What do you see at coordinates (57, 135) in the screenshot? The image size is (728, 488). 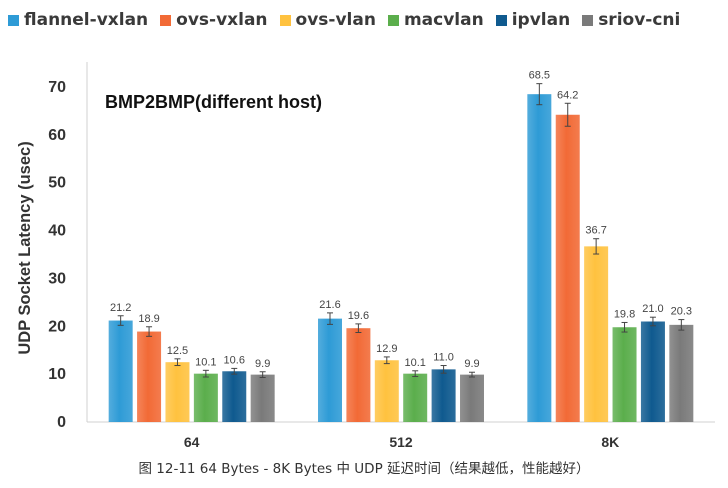 I see `y-tick-label: 60` at bounding box center [57, 135].